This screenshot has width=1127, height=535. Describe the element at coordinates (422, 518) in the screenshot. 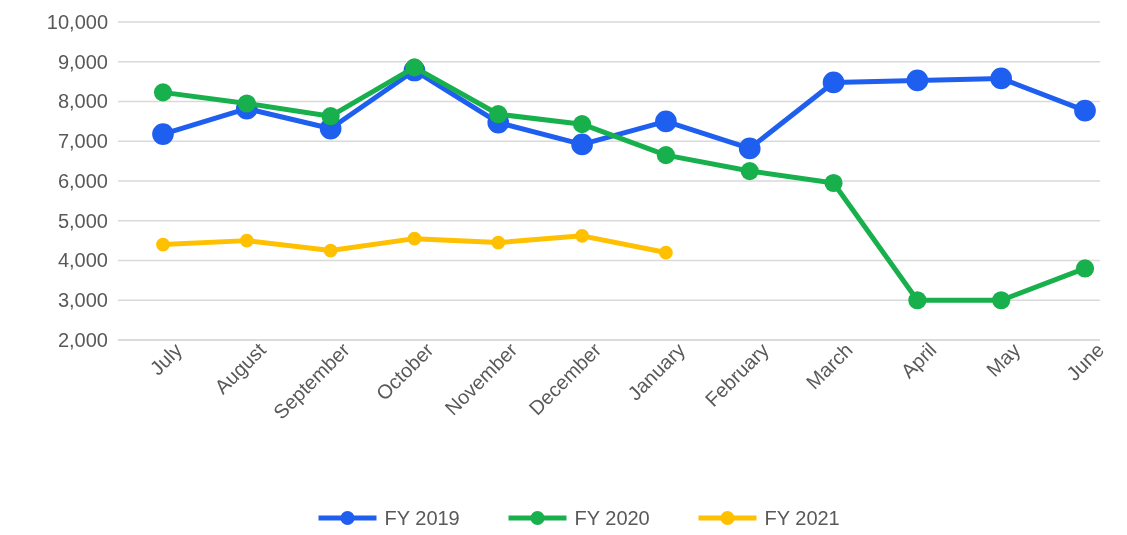

I see `legend-label: FY 2019` at that location.